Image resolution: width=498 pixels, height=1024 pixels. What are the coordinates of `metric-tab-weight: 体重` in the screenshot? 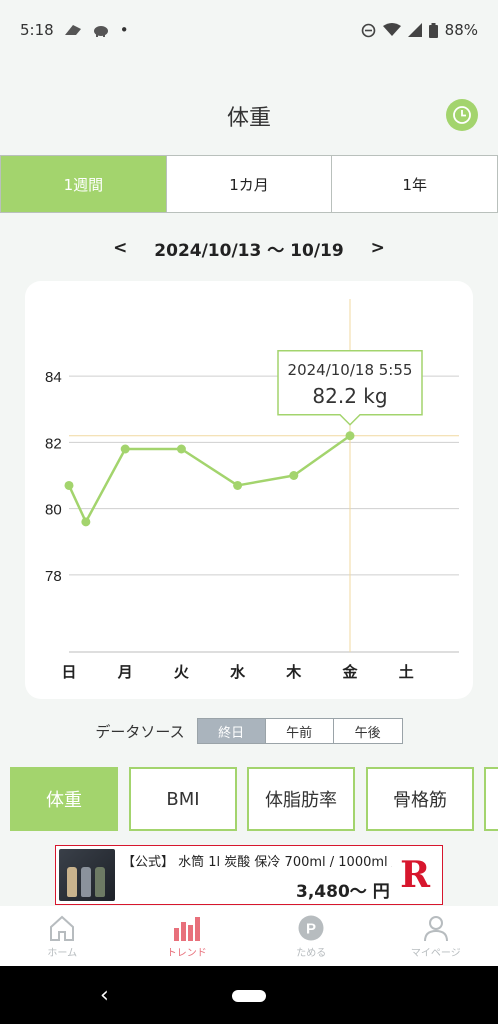 It's located at (64, 799).